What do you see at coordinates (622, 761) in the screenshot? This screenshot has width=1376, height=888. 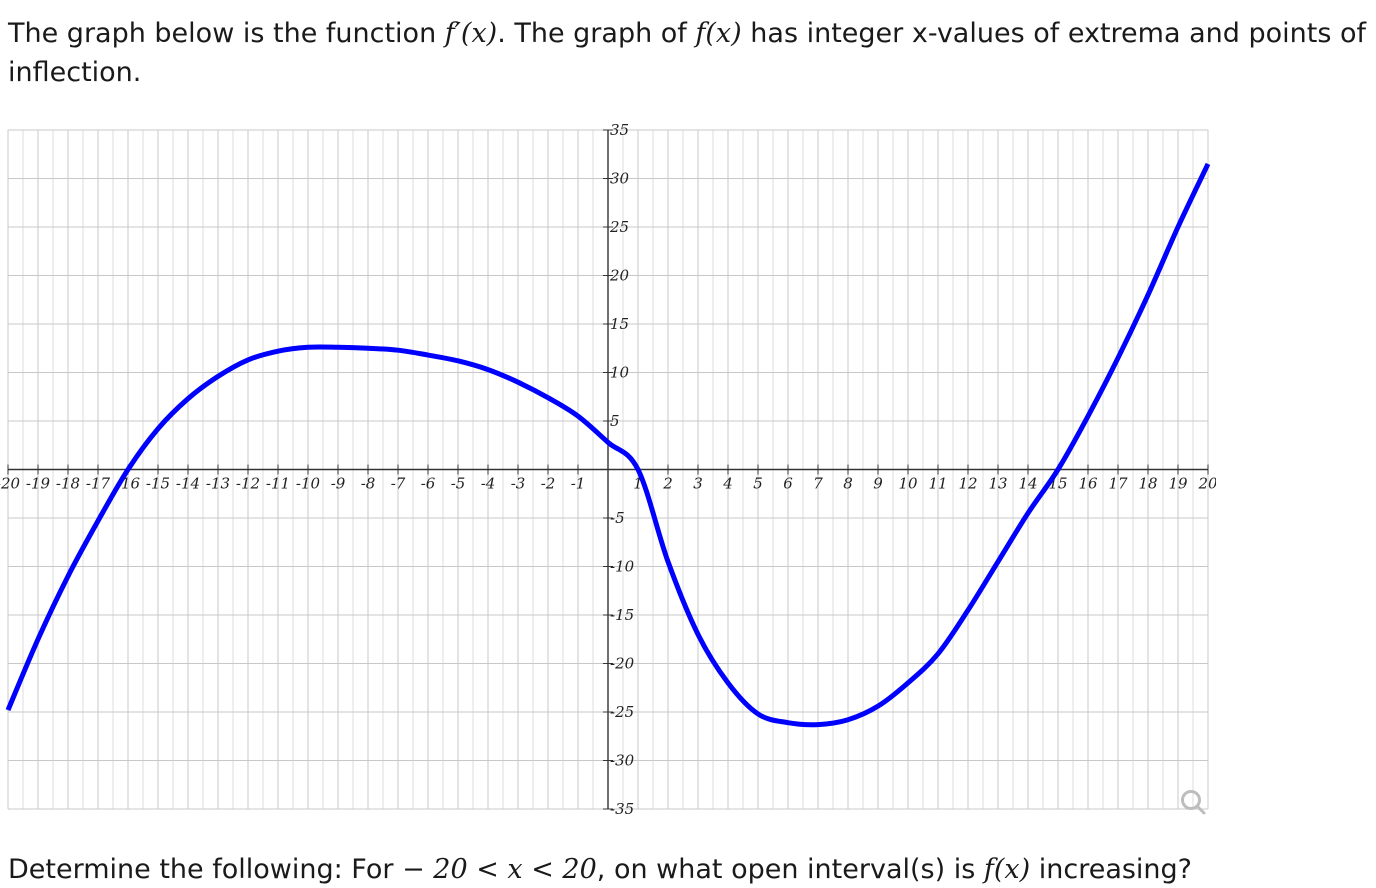 I see `y-tick-label: -30` at bounding box center [622, 761].